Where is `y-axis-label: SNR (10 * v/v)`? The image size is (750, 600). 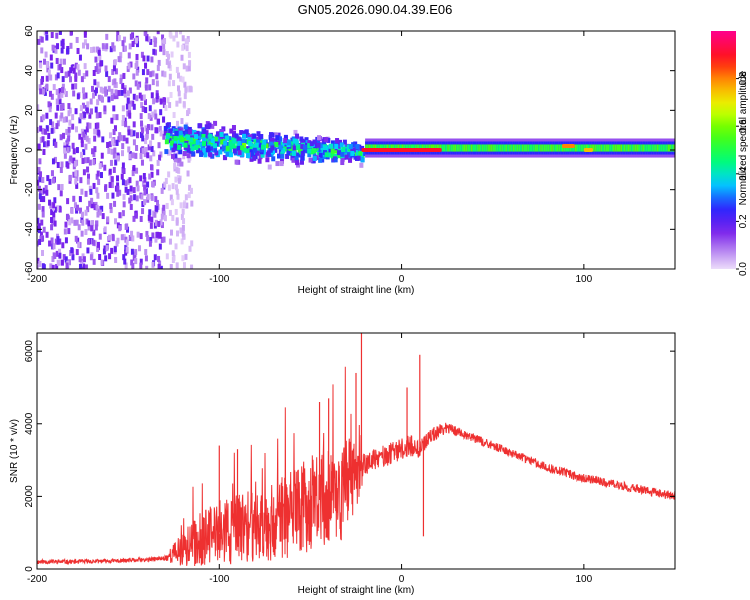
y-axis-label: SNR (10 * v/v) is located at coordinates (14, 451).